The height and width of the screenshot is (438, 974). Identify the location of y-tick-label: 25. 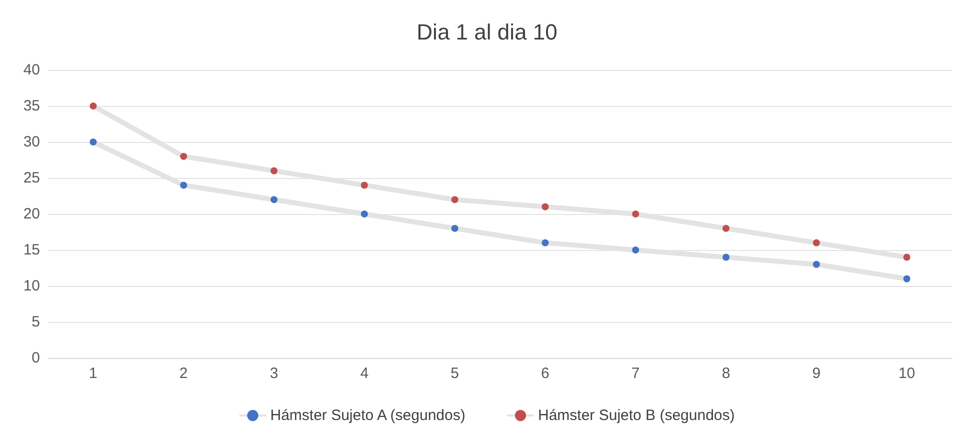
(31, 178).